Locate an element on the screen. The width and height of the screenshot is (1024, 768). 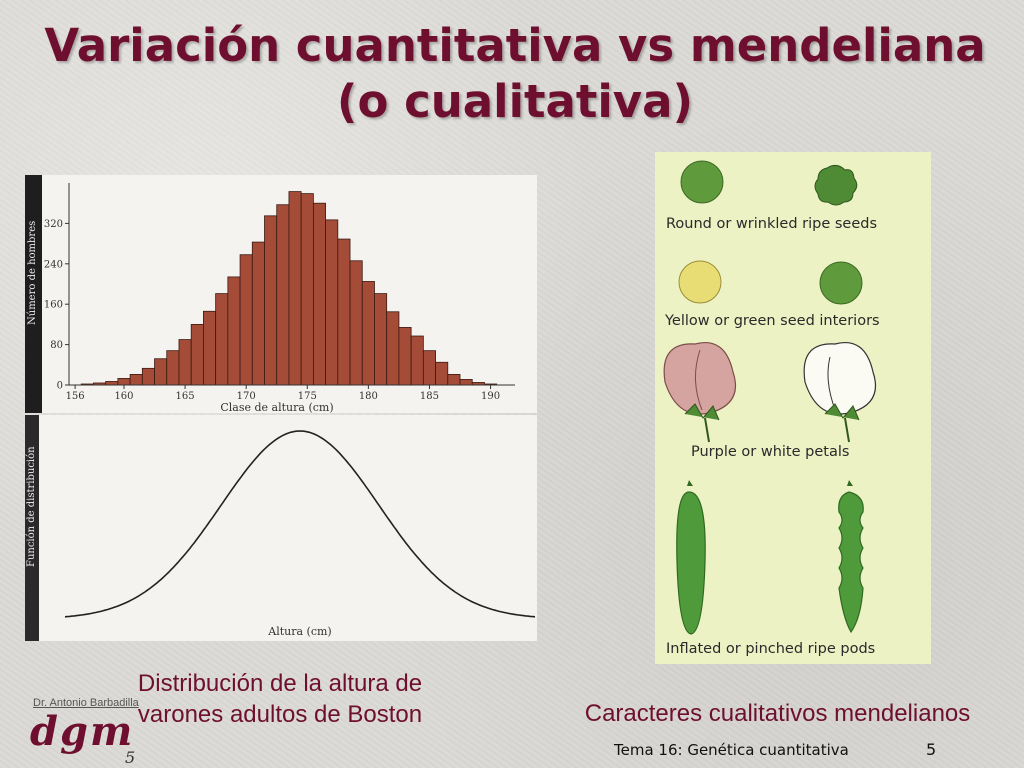
histogram-y-tick-label: 320 is located at coordinates (53, 224).